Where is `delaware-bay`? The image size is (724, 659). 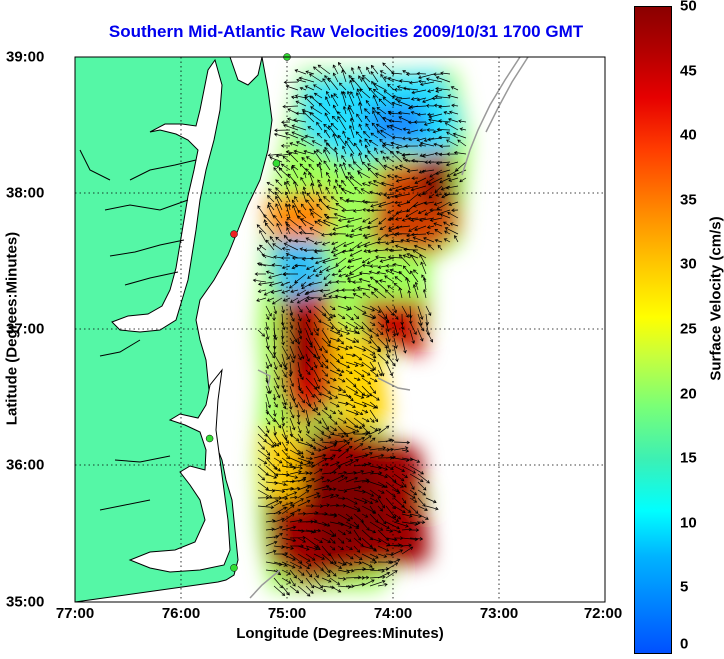
delaware-bay is located at coordinates (246, 71).